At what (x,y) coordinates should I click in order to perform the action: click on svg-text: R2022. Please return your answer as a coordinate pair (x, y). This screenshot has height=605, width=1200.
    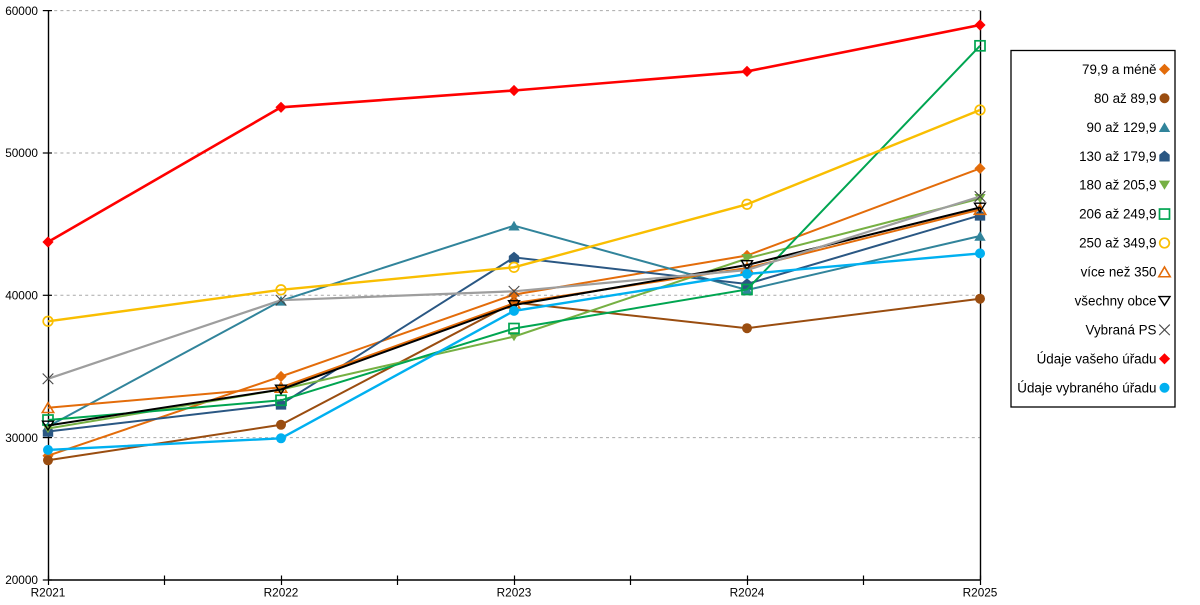
    Looking at the image, I should click on (281, 593).